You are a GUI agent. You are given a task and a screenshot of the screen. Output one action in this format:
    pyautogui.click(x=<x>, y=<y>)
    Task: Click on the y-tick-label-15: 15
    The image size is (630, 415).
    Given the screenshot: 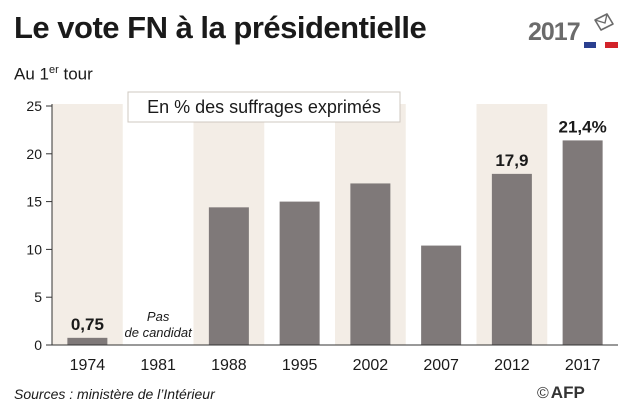 What is the action you would take?
    pyautogui.click(x=34, y=202)
    